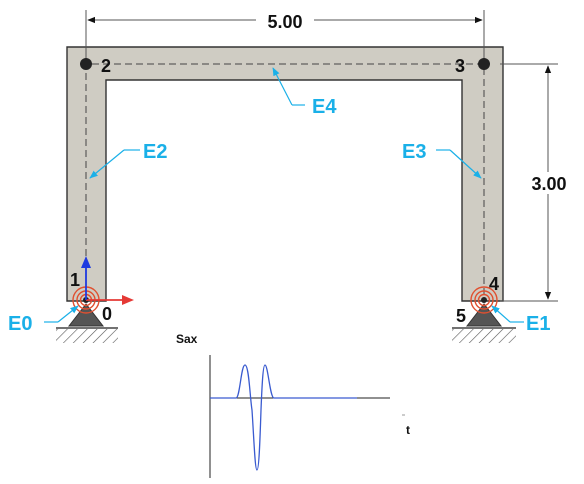 The image size is (584, 484). What do you see at coordinates (20, 324) in the screenshot?
I see `element-label-e0: E0` at bounding box center [20, 324].